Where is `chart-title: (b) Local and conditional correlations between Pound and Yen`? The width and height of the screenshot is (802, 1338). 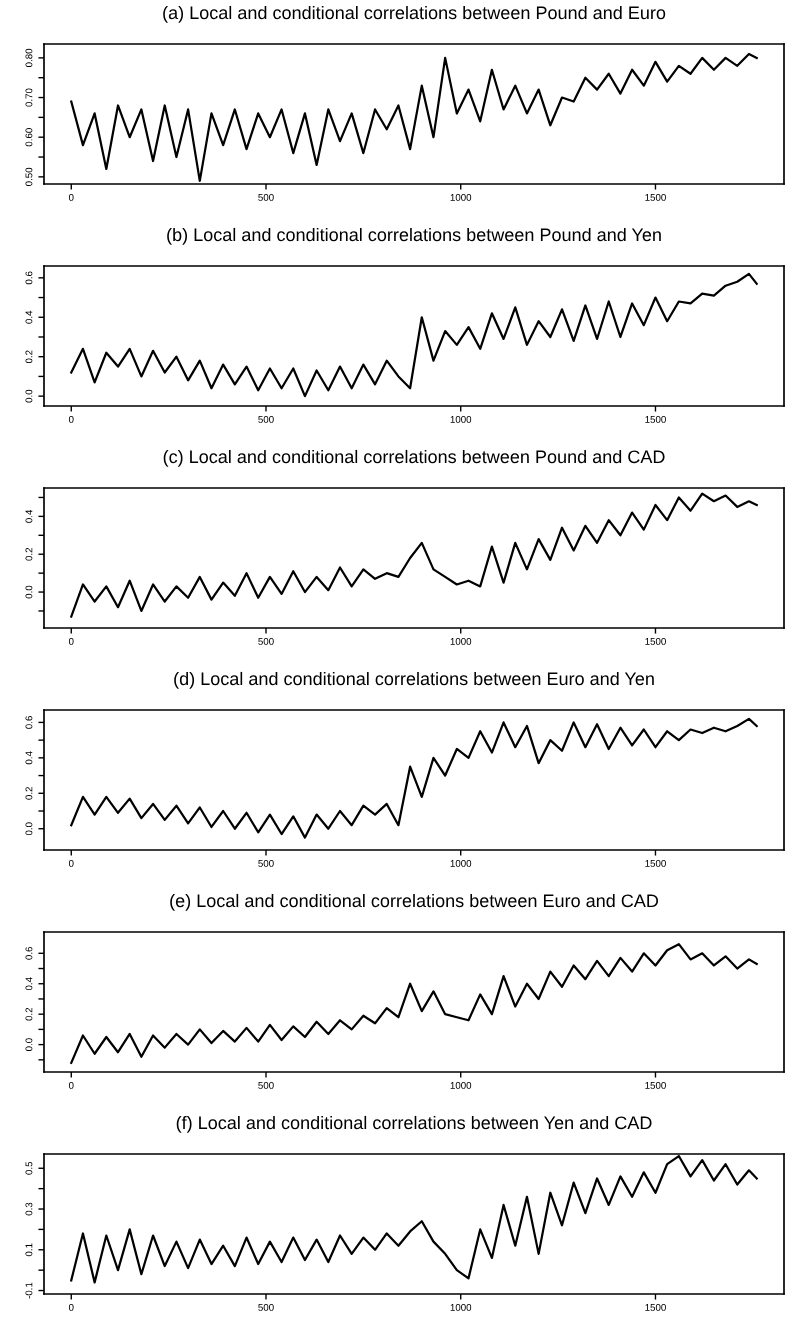
chart-title: (b) Local and conditional correlations between Pound and Yen is located at coordinates (414, 236).